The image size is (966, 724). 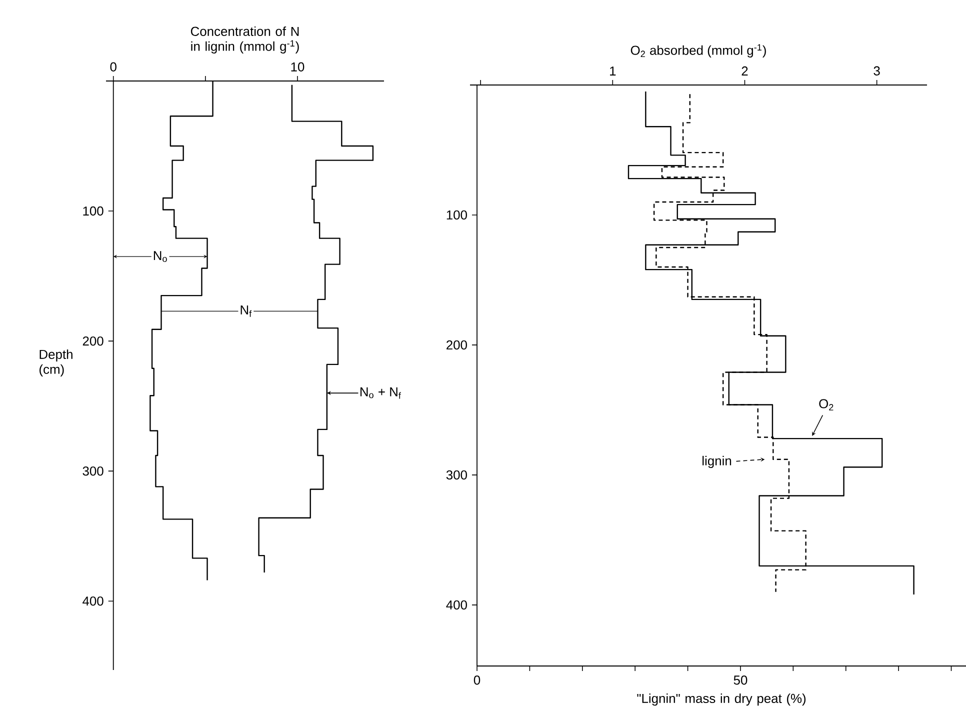 What do you see at coordinates (244, 40) in the screenshot?
I see `x-axis-title: Concentration of N in lignin (mmol g$^{-1}$)` at bounding box center [244, 40].